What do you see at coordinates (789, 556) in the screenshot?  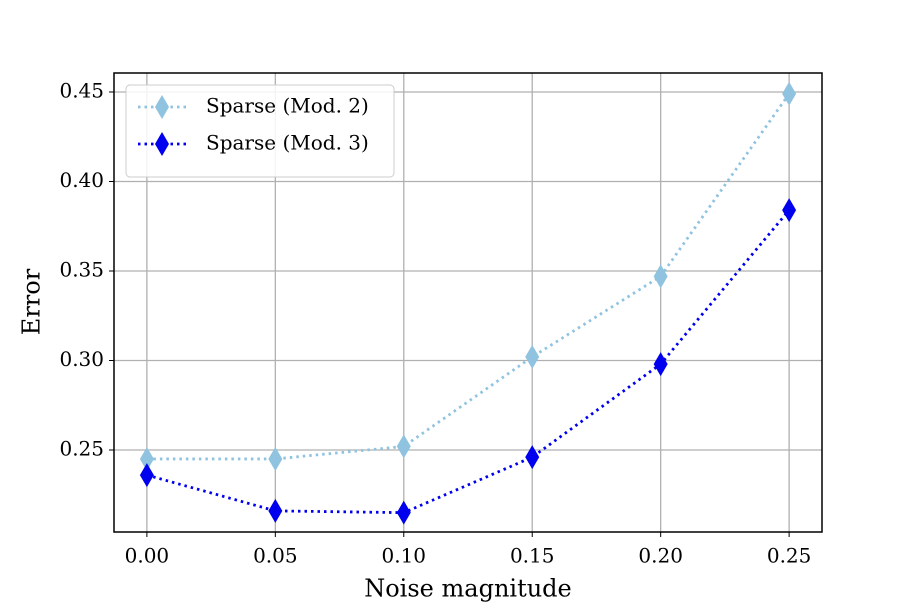 I see `x-tick-label: 0.25` at bounding box center [789, 556].